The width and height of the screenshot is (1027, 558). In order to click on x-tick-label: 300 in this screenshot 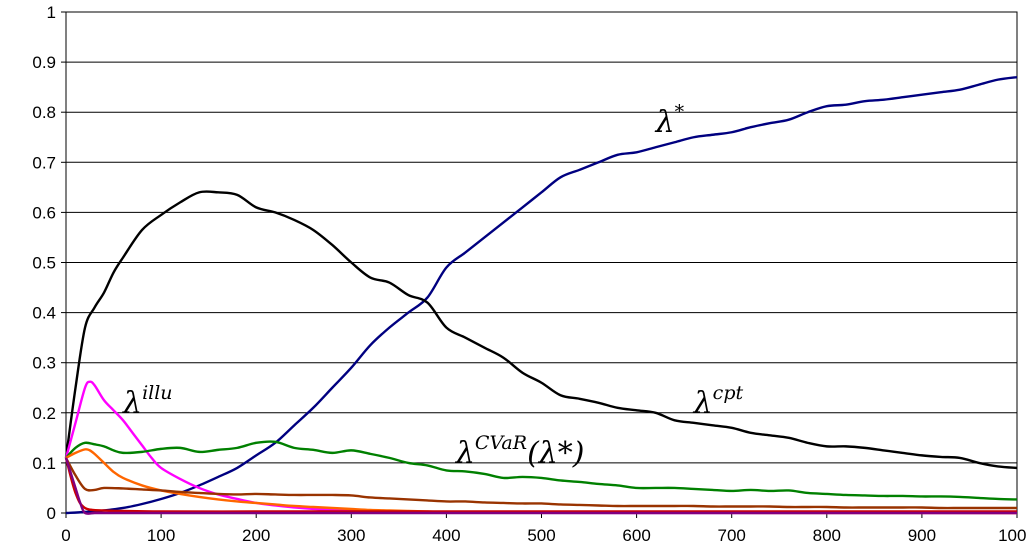, I will do `click(351, 535)`.